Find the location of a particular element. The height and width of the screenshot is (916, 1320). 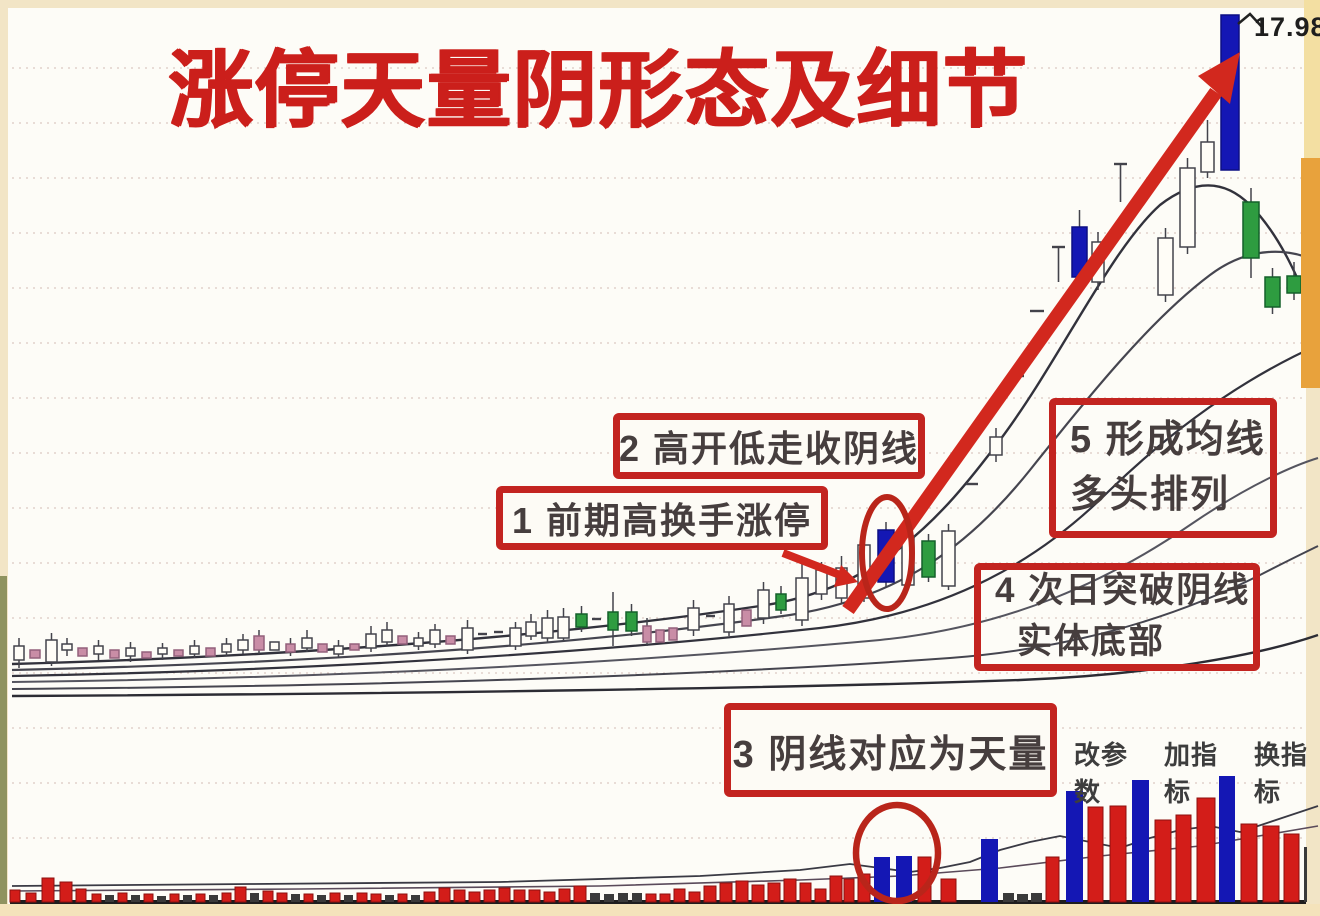

right-strip-orange is located at coordinates (1310, 273).